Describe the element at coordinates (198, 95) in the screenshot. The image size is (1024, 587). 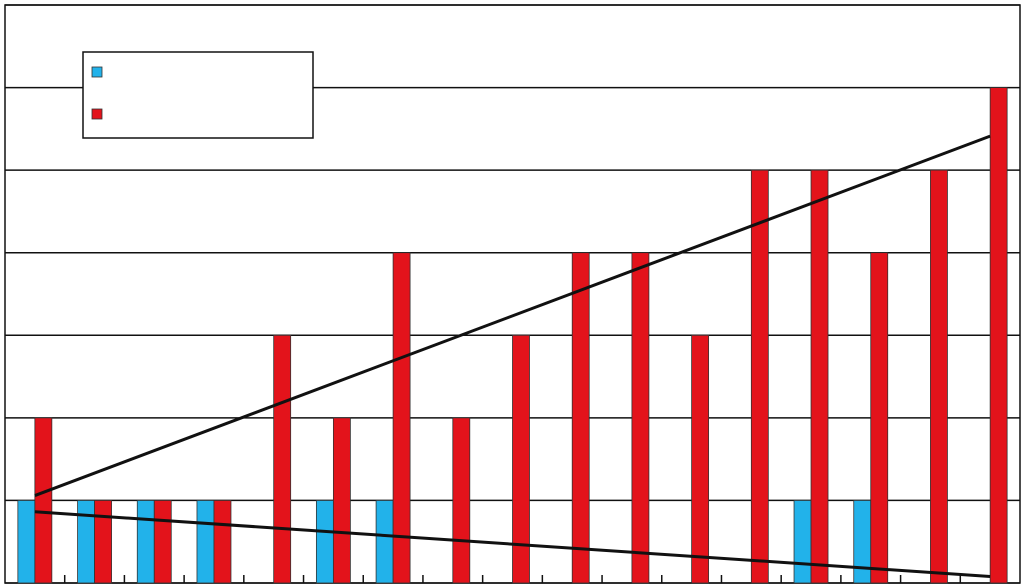
I see `legend` at that location.